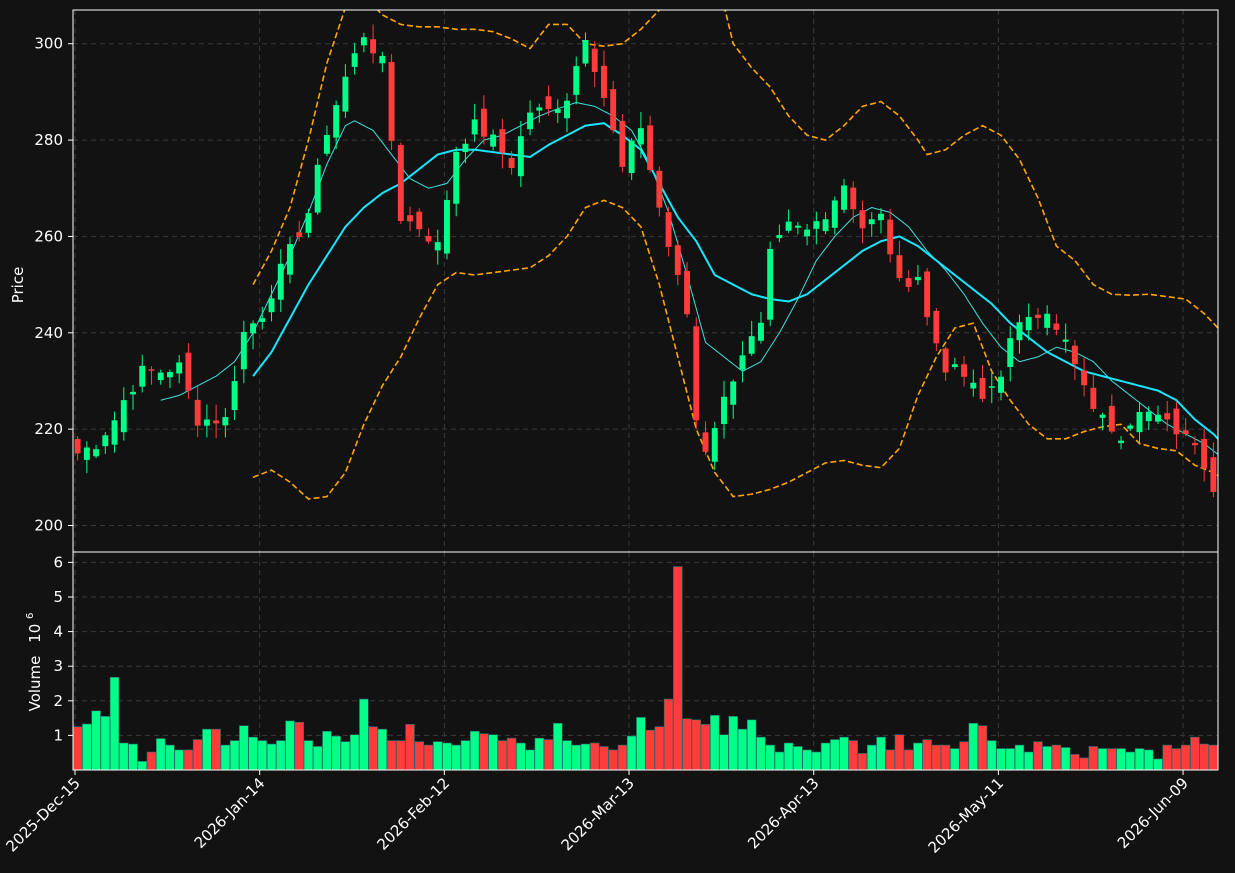 This screenshot has width=1235, height=873. What do you see at coordinates (58, 701) in the screenshot?
I see `volume-tick-label: 2` at bounding box center [58, 701].